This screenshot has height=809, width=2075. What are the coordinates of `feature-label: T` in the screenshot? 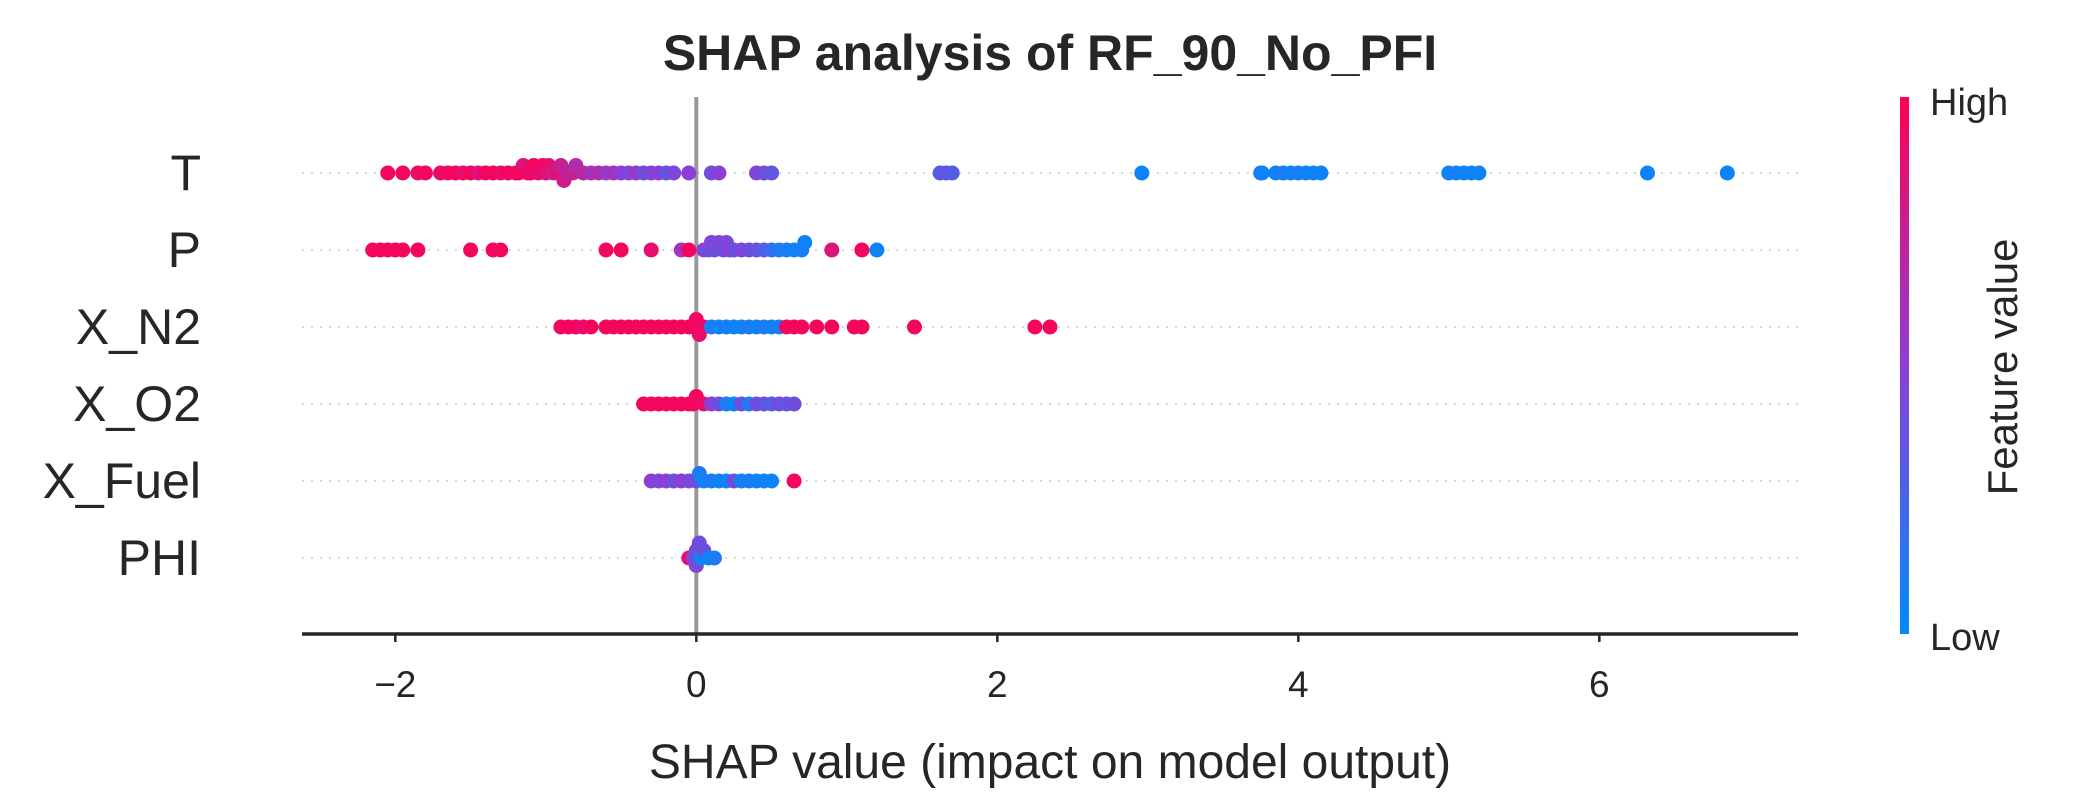 It's located at (185, 173).